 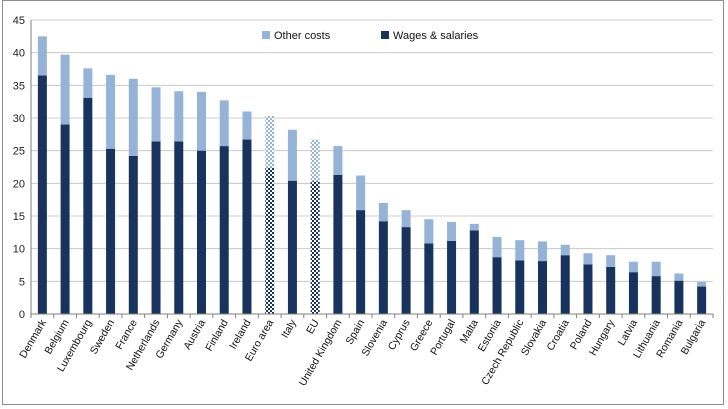 I want to click on category-label: Denmark, so click(x=33, y=339).